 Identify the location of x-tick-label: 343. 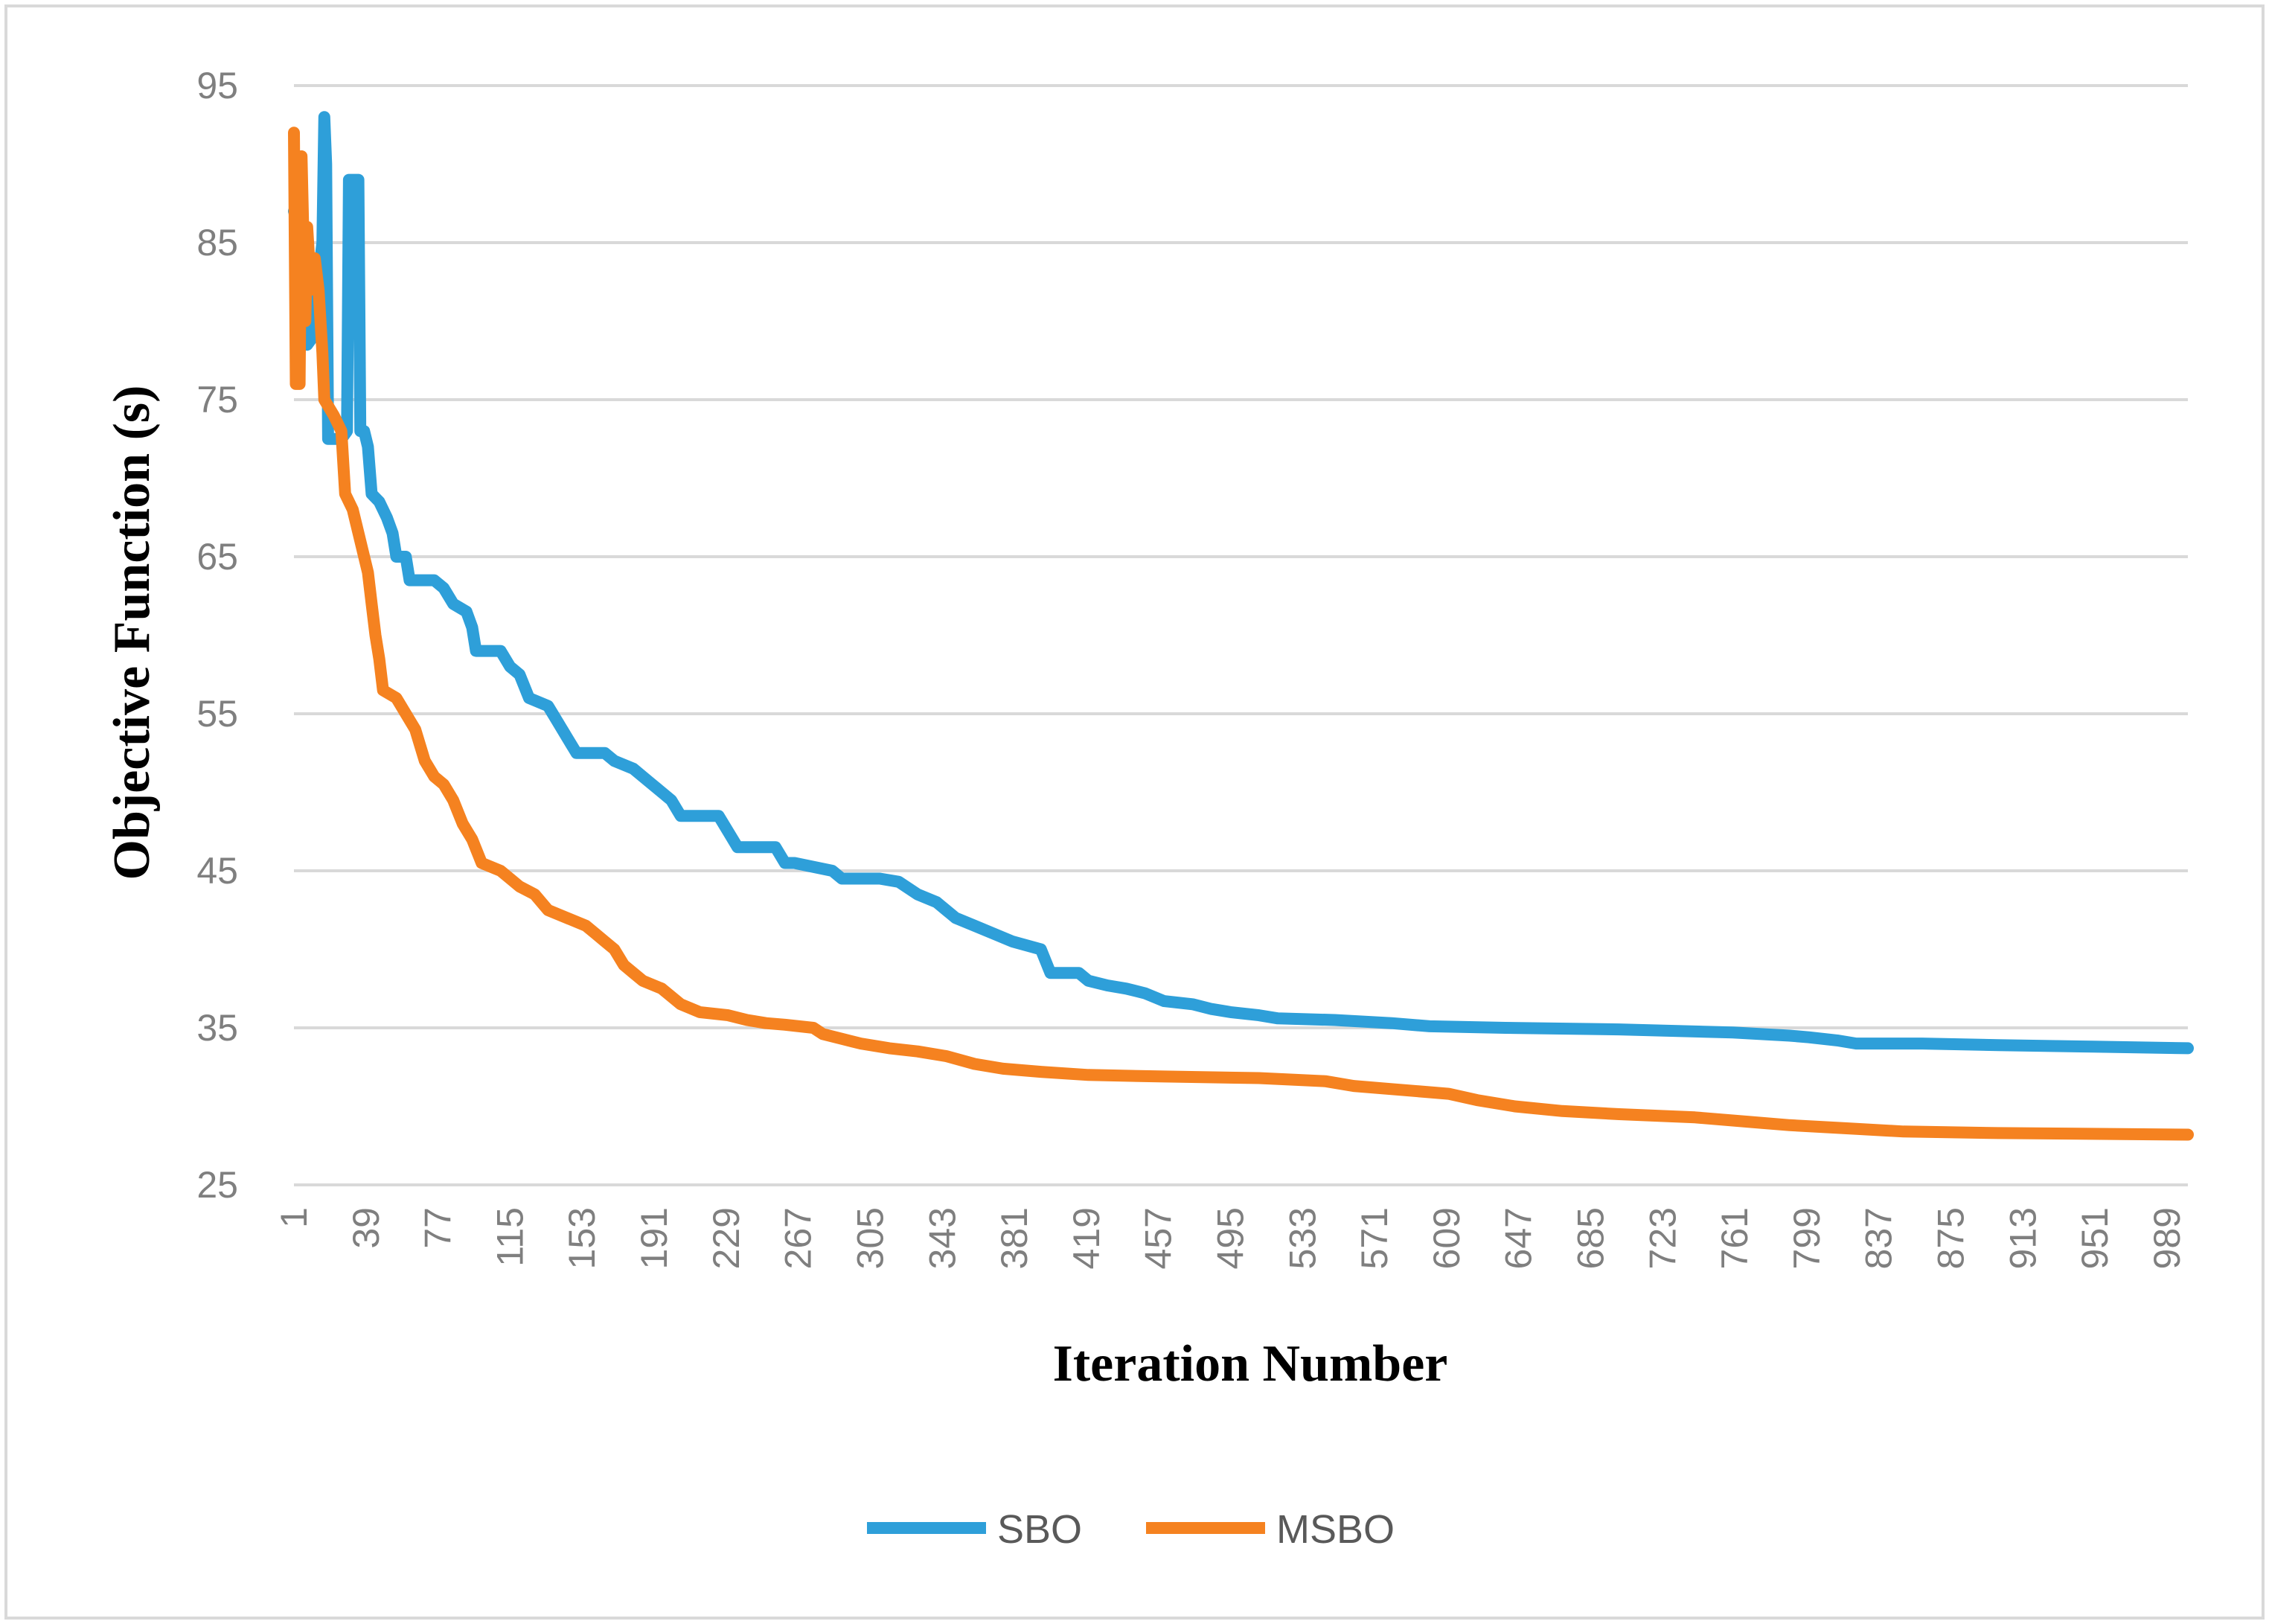
(942, 1238).